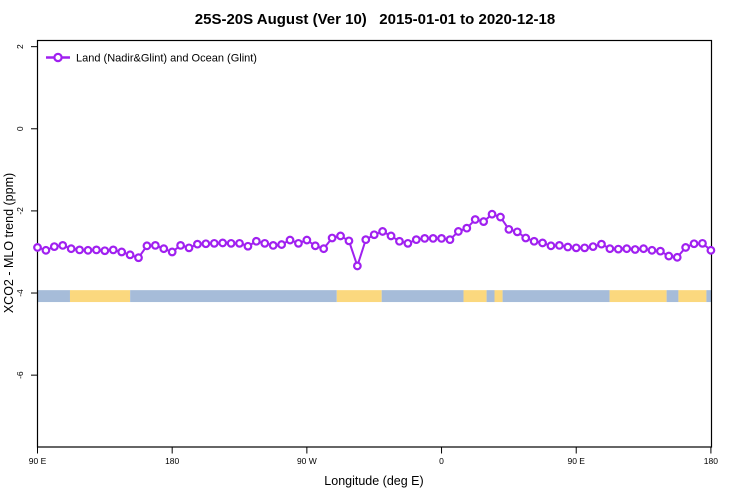 The height and width of the screenshot is (500, 750). I want to click on y-tick-label: 0, so click(20, 128).